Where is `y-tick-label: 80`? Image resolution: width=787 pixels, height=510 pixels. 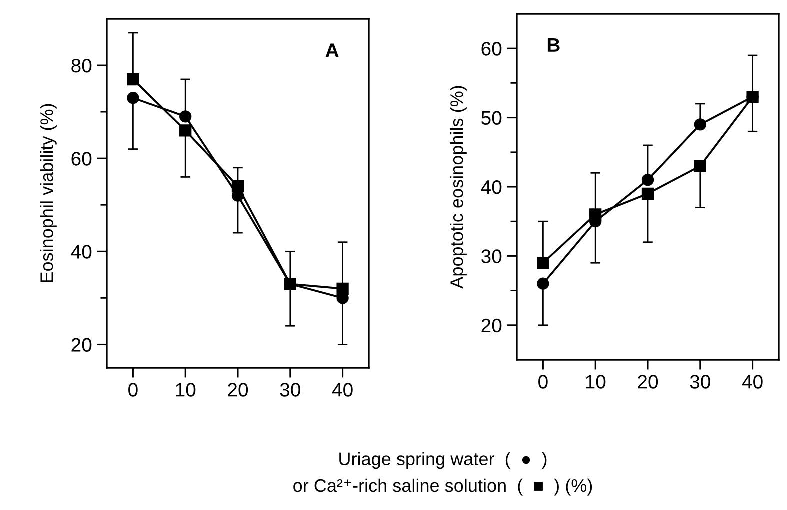 y-tick-label: 80 is located at coordinates (82, 66).